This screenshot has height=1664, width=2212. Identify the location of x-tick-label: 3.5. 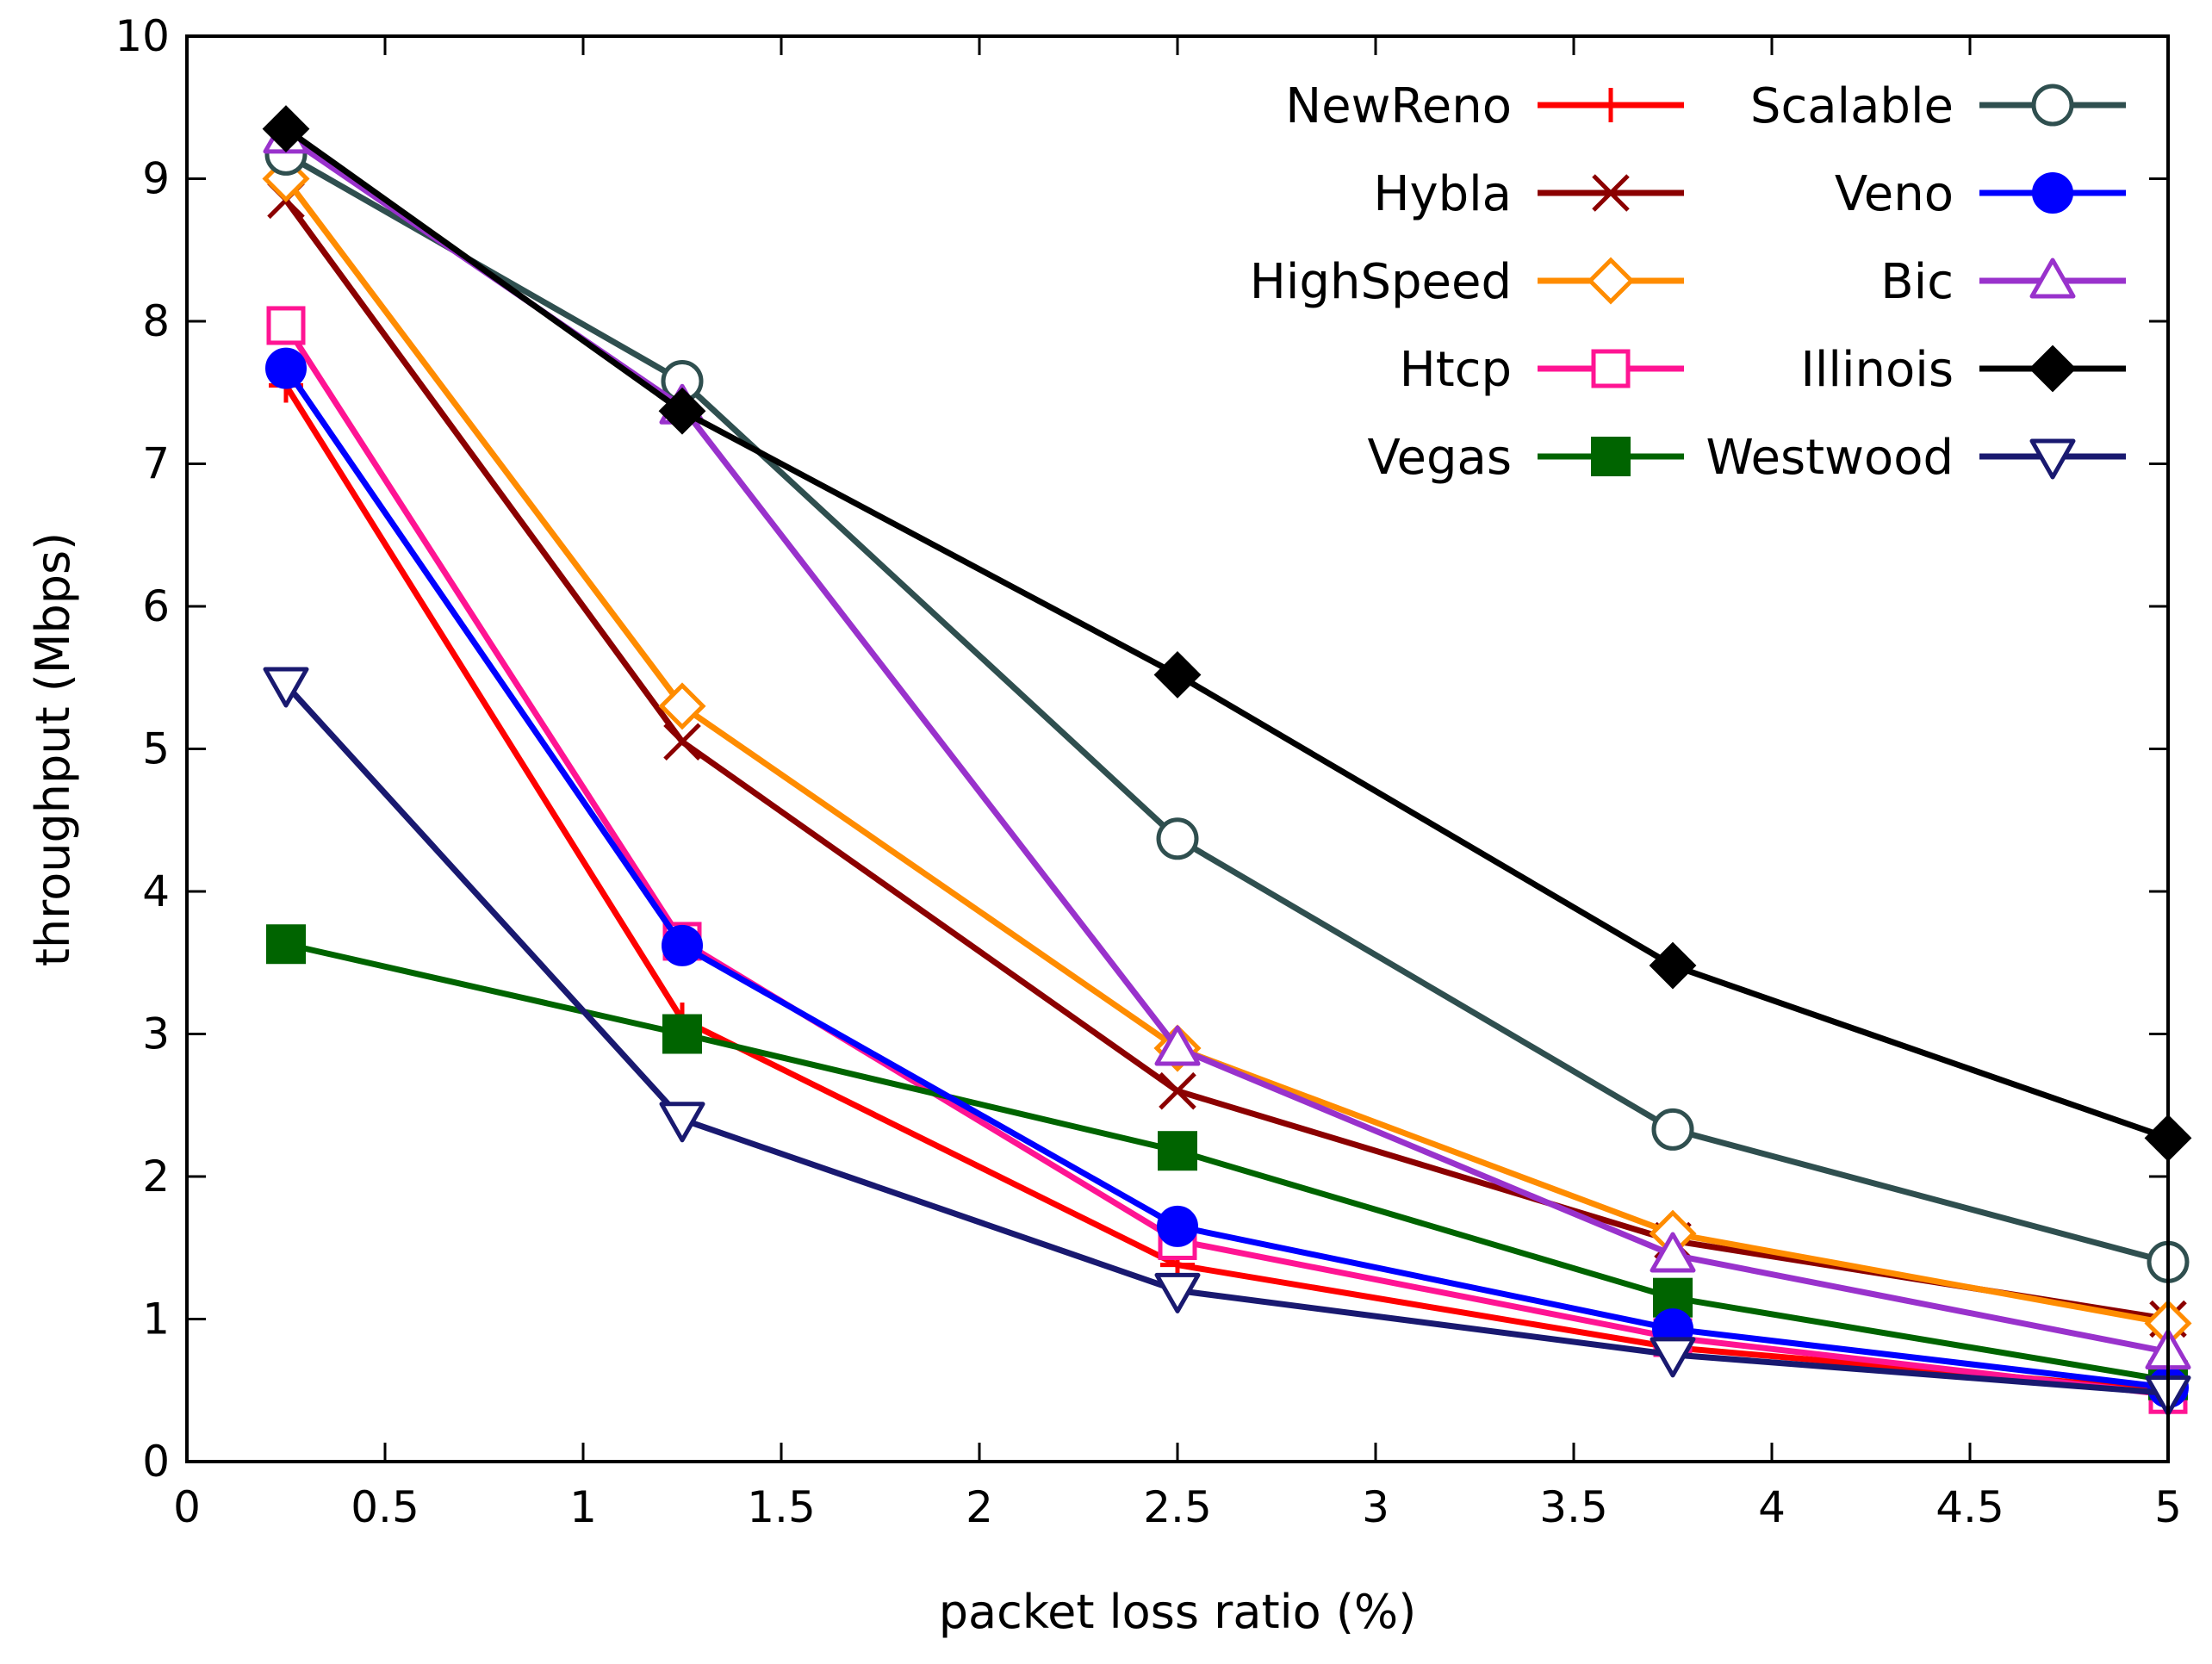
(1573, 1507).